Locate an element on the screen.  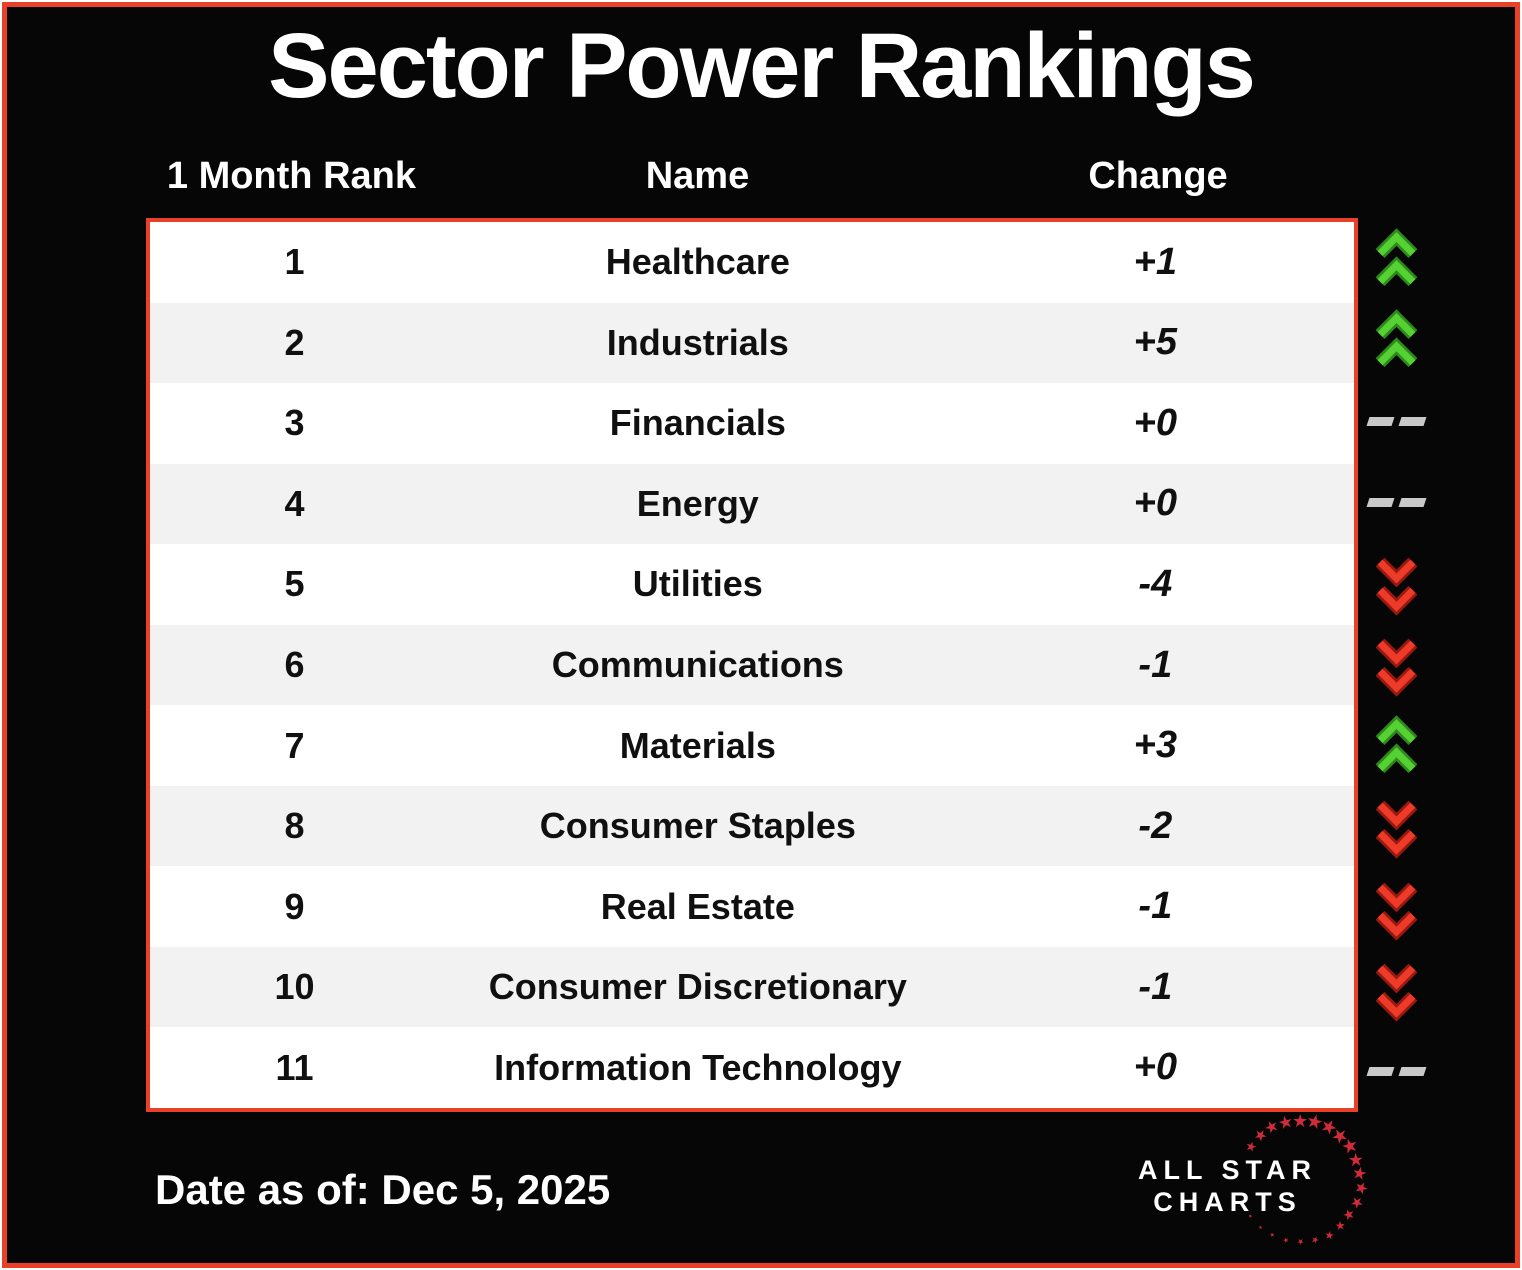
change-indicator-column is located at coordinates (1396, 665).